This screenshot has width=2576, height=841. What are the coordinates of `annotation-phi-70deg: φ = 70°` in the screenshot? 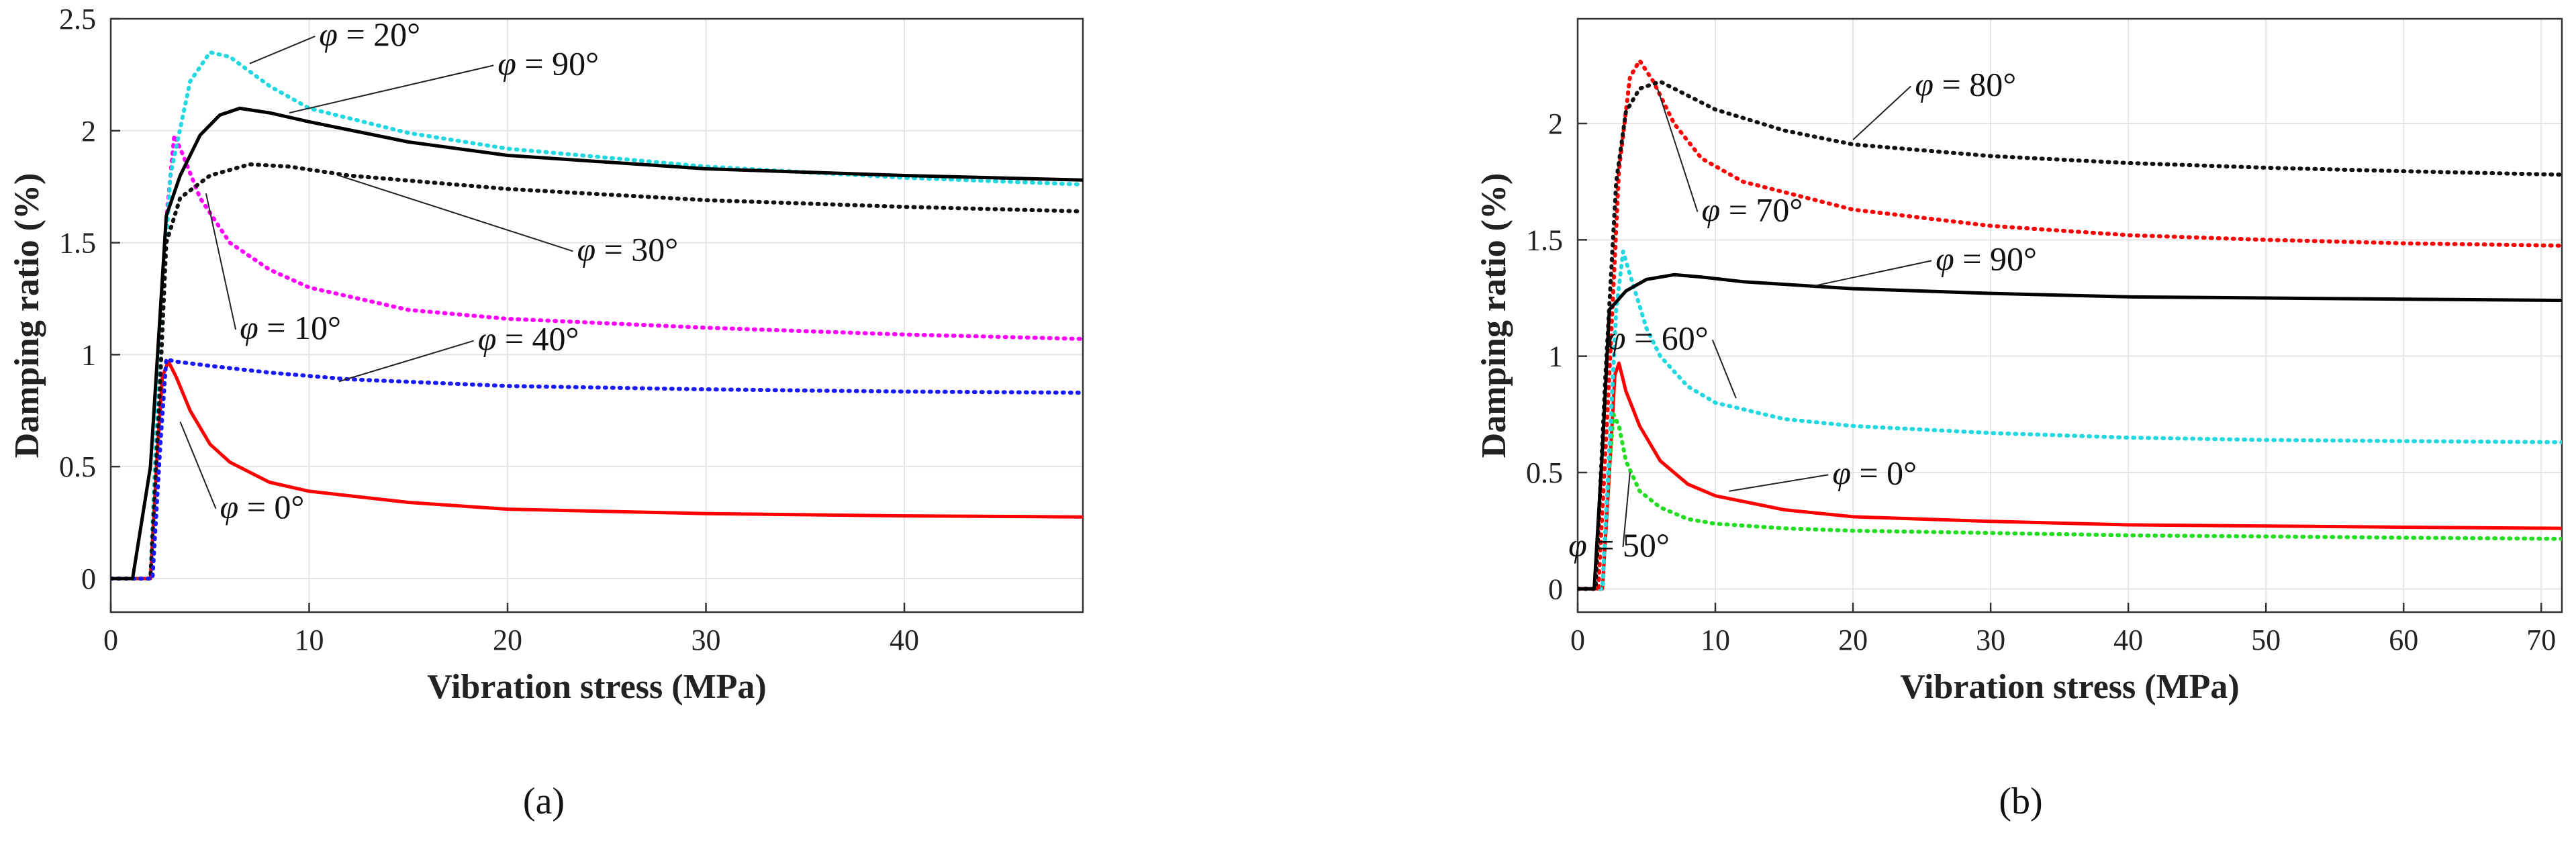 It's located at (1752, 210).